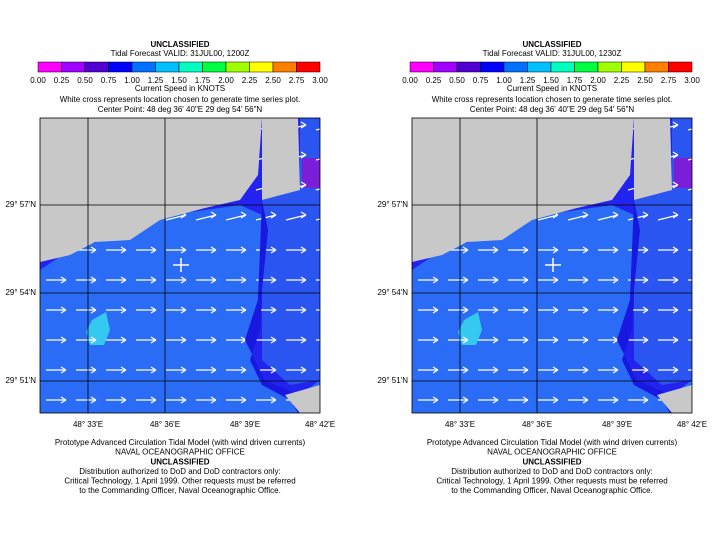 This screenshot has height=540, width=720. I want to click on colorbar-label: 1.50, so click(551, 80).